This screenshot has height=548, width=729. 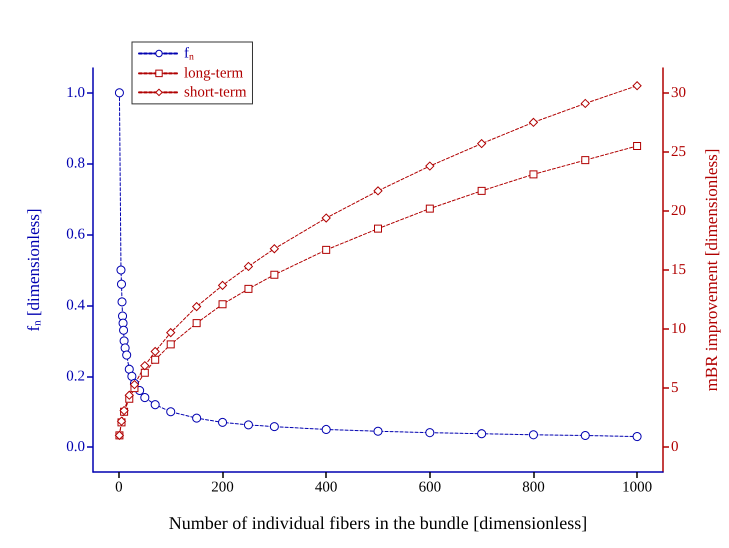 I want to click on x-tick-label: 800, so click(x=533, y=488).